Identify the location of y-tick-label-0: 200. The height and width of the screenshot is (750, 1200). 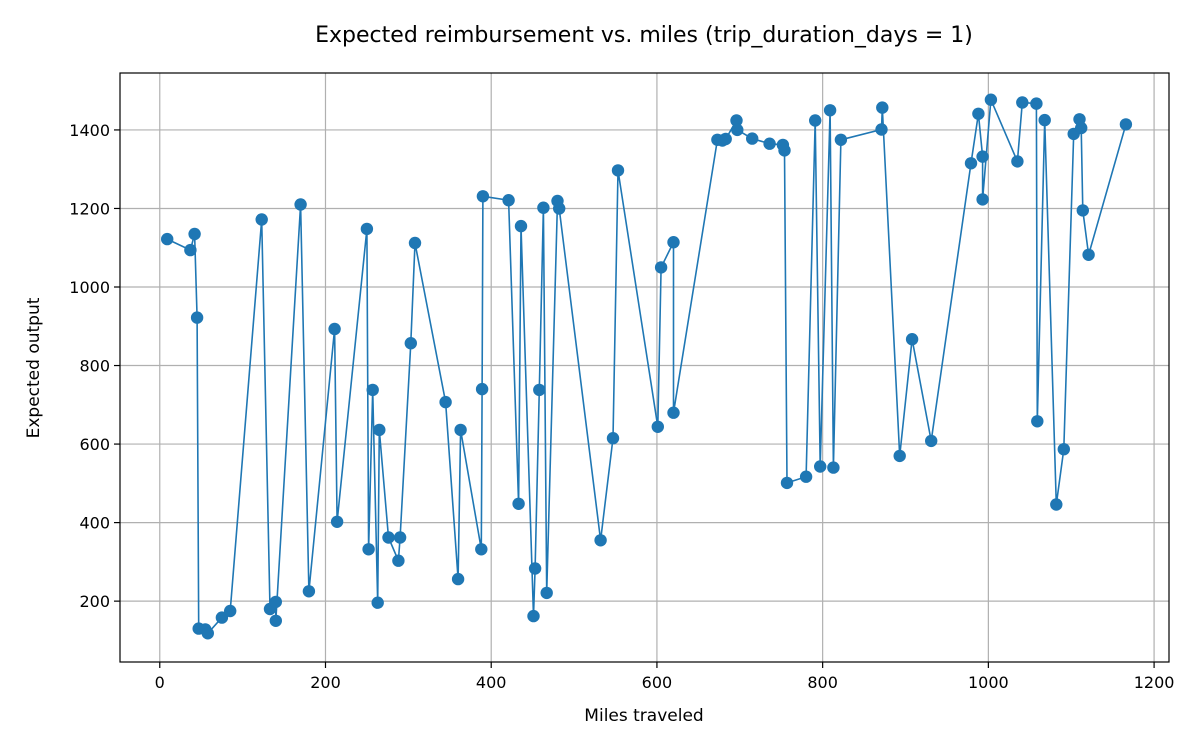
(94, 601).